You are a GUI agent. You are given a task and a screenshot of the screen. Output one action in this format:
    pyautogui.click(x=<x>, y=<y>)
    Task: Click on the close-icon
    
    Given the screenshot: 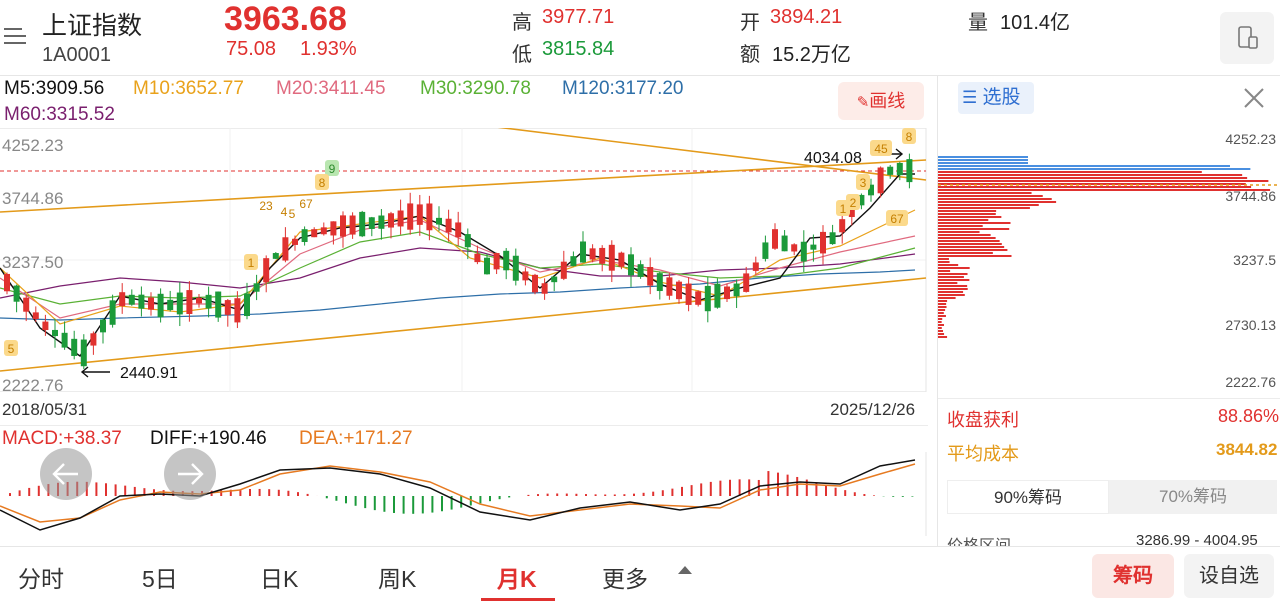 What is the action you would take?
    pyautogui.click(x=1254, y=98)
    